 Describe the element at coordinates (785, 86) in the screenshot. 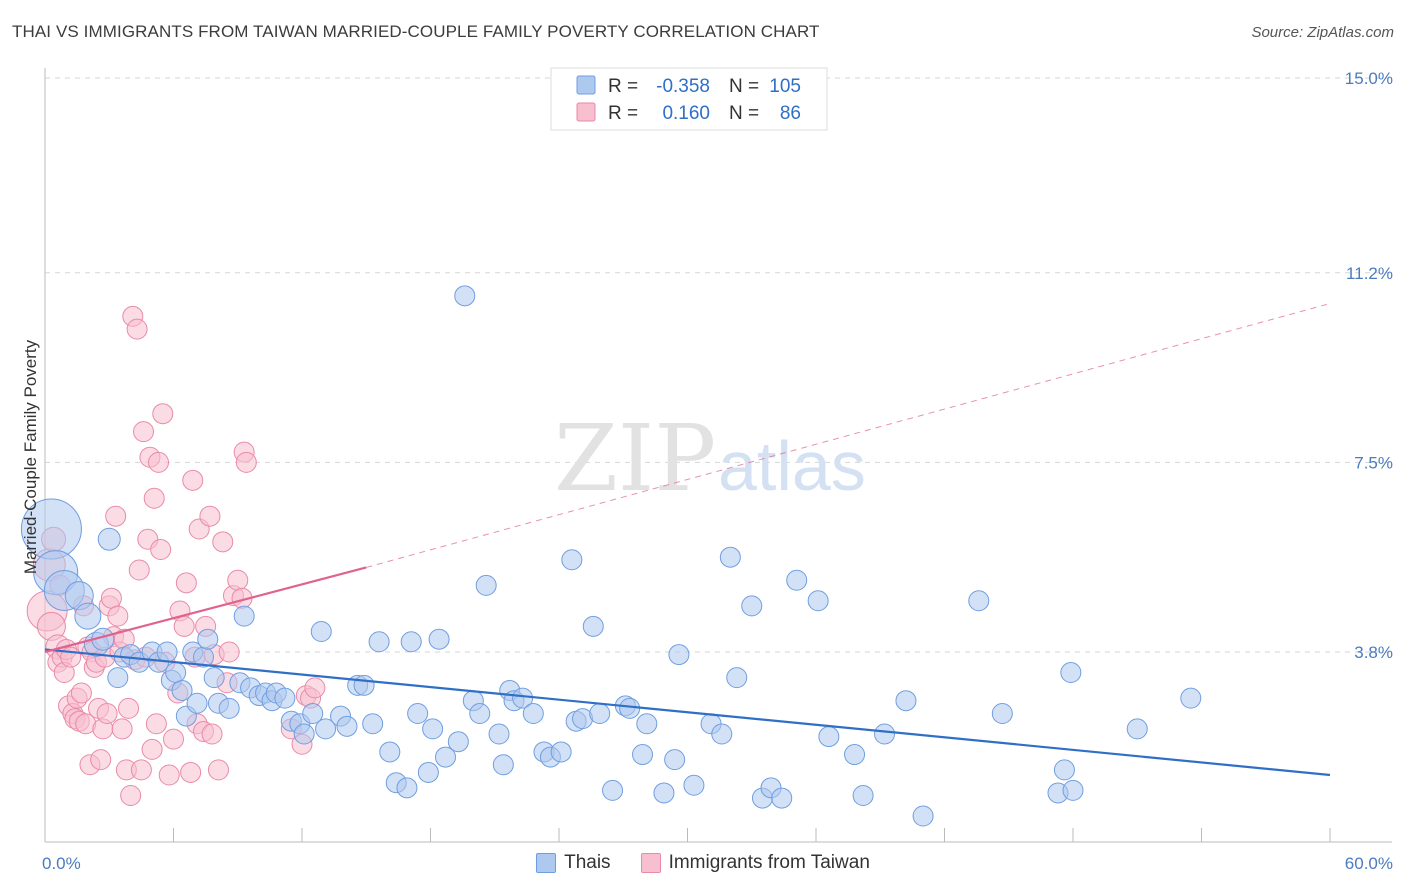

I see `legend-n-value-blue: 105` at that location.